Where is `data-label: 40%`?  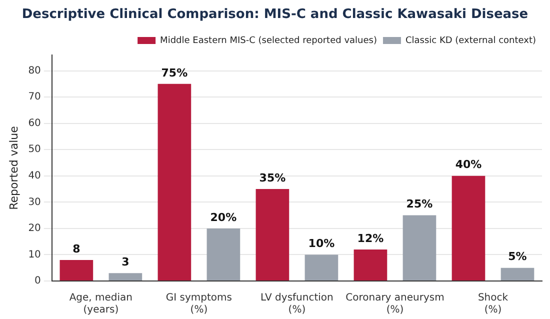
data-label: 40% is located at coordinates (468, 165).